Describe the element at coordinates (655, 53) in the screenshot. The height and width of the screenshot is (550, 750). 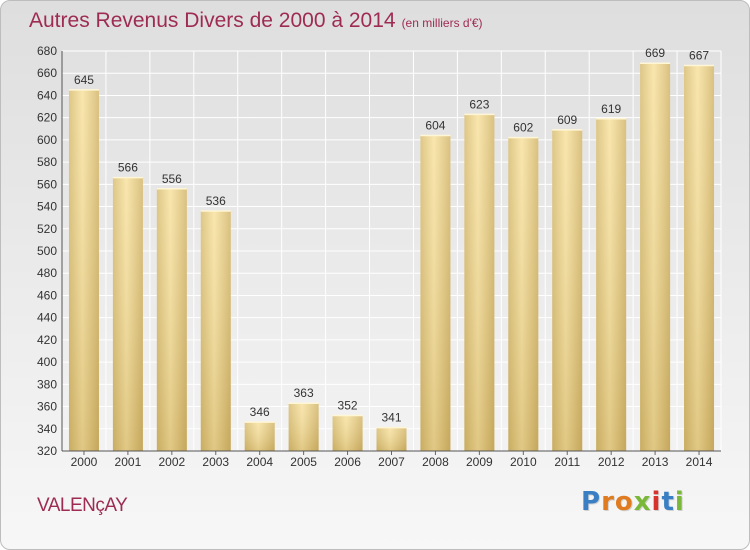
I see `bar-value-label: 669` at that location.